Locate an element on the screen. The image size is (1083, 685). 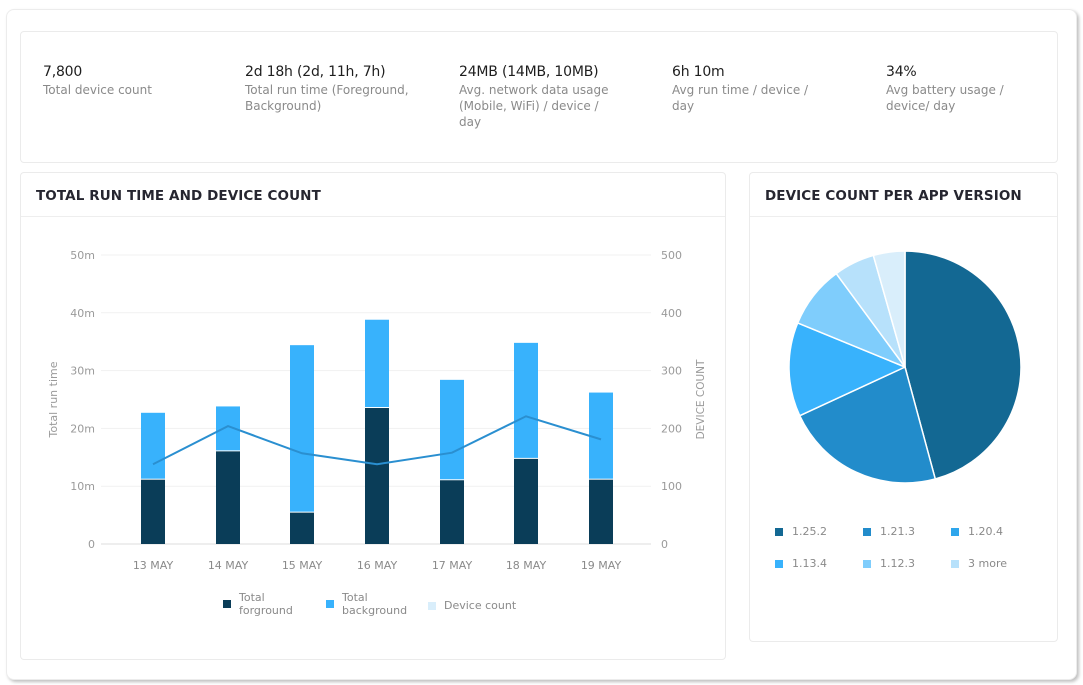
y-right-tick-label: 400 is located at coordinates (671, 313).